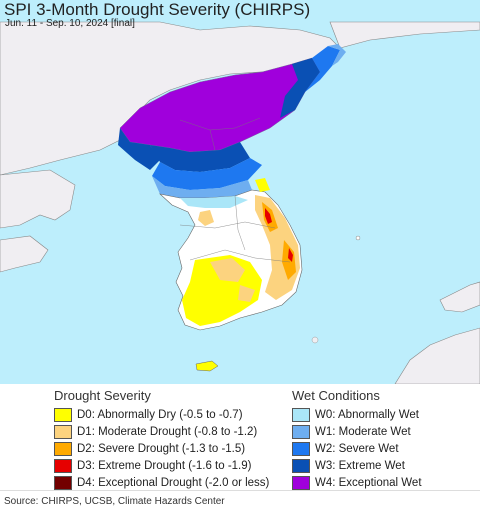  What do you see at coordinates (38, 199) in the screenshot?
I see `china-southwest` at bounding box center [38, 199].